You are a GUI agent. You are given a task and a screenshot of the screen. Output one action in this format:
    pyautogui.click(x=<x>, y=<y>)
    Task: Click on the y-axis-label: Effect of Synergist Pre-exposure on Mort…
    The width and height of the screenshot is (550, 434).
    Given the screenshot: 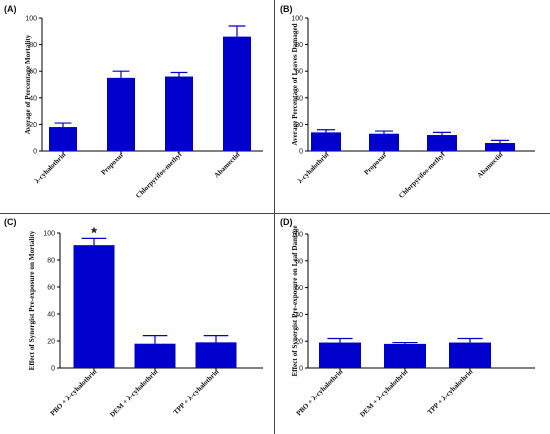 What is the action you would take?
    pyautogui.click(x=32, y=300)
    